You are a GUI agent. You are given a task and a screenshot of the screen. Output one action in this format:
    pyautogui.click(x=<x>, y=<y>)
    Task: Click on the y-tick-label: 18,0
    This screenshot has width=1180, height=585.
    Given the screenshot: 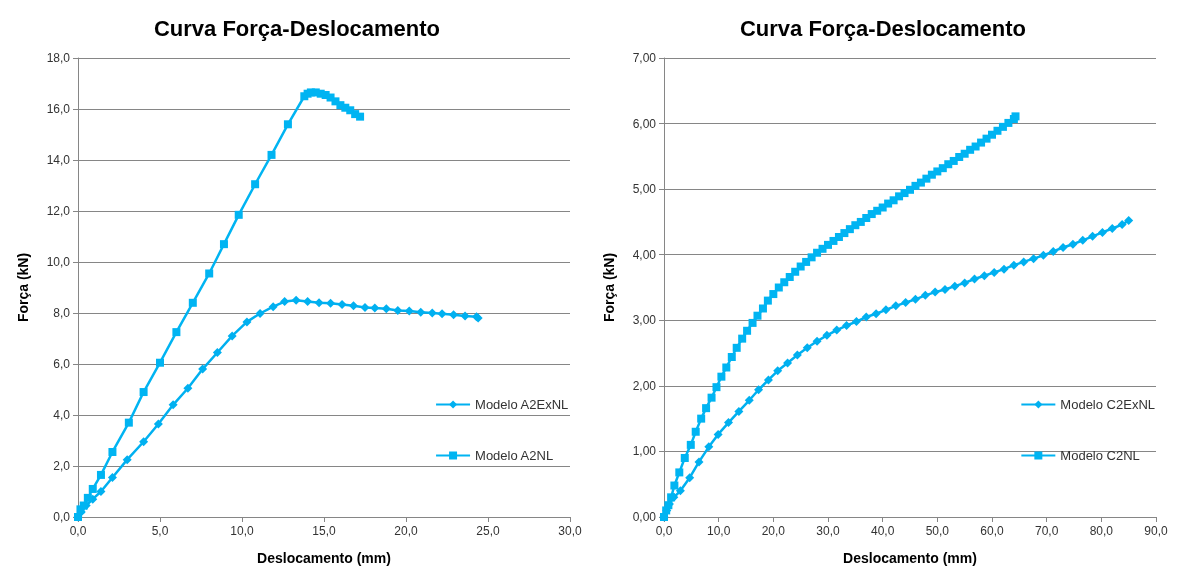 What is the action you would take?
    pyautogui.click(x=58, y=58)
    